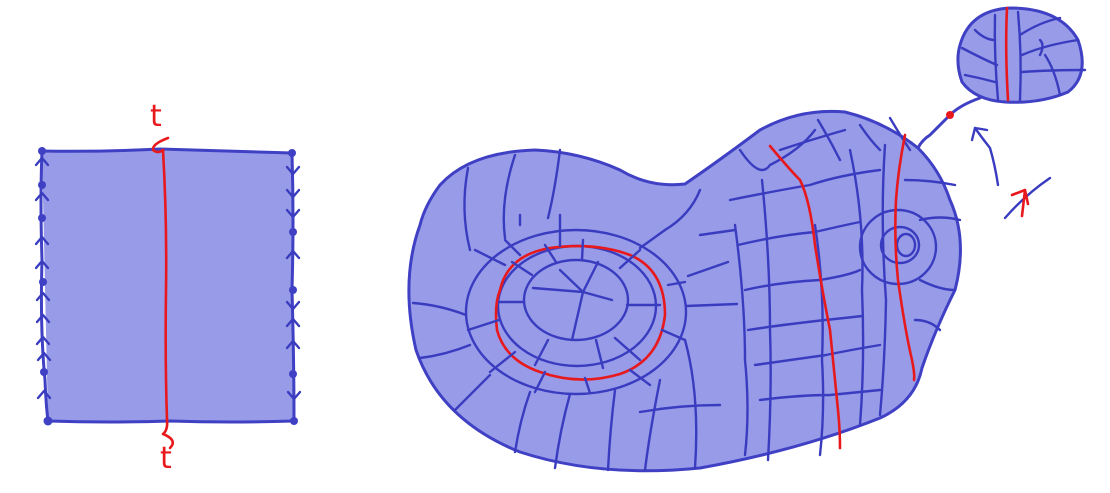 The image size is (1110, 493). Describe the element at coordinates (1020, 203) in the screenshot. I see `lower-red-mark` at that location.